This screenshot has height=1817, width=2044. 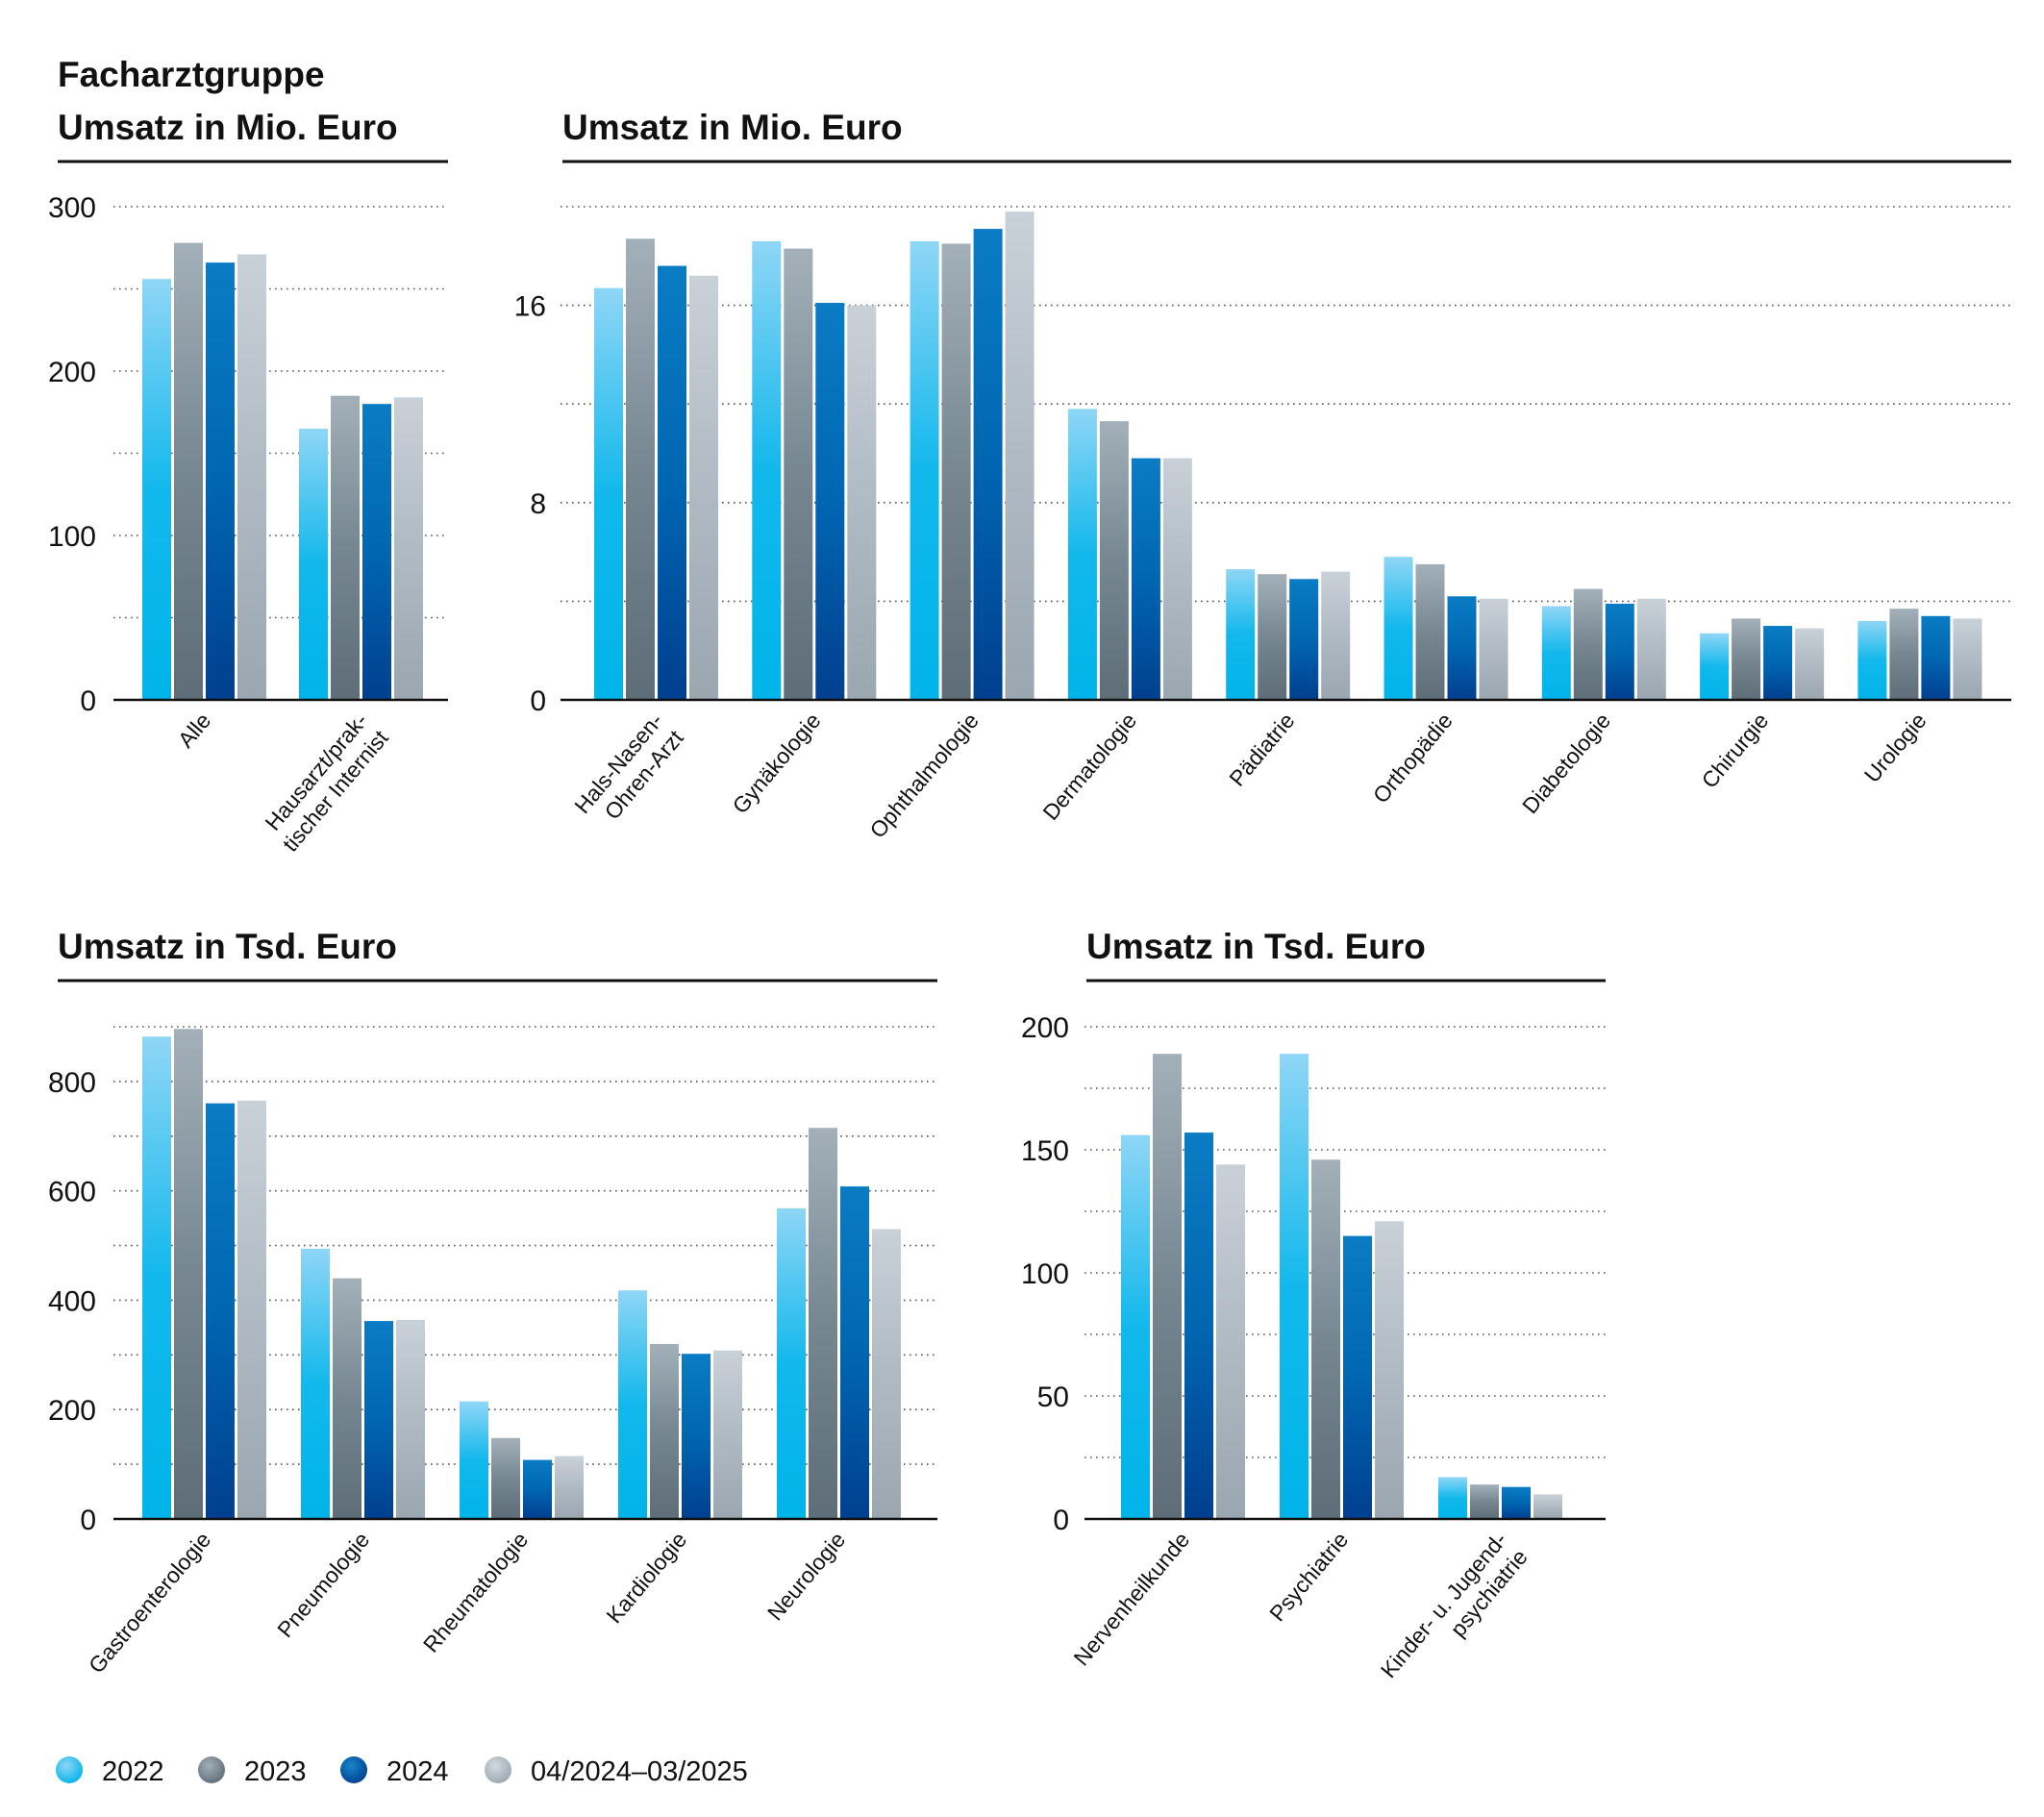 I want to click on legend-label: 2023, so click(x=275, y=1771).